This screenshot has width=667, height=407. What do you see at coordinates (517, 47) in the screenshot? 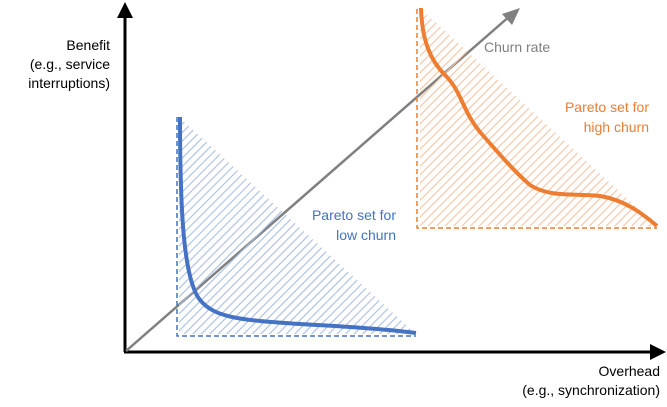
I see `churn-rate-label: Churn rate` at bounding box center [517, 47].